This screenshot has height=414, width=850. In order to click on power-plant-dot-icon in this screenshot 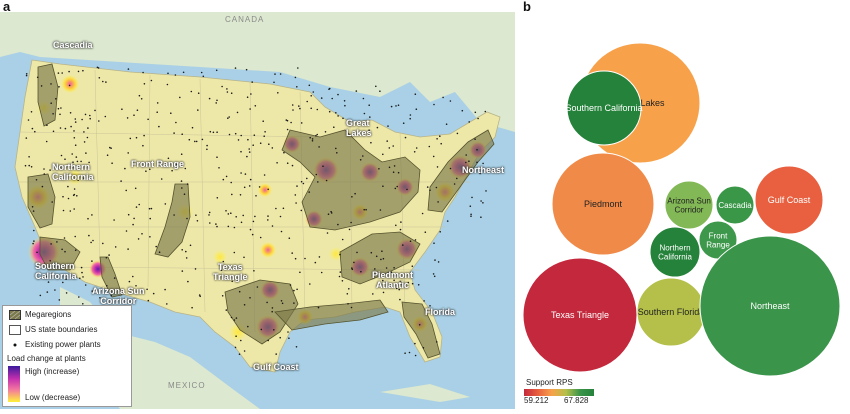, I will do `click(15, 345)`.